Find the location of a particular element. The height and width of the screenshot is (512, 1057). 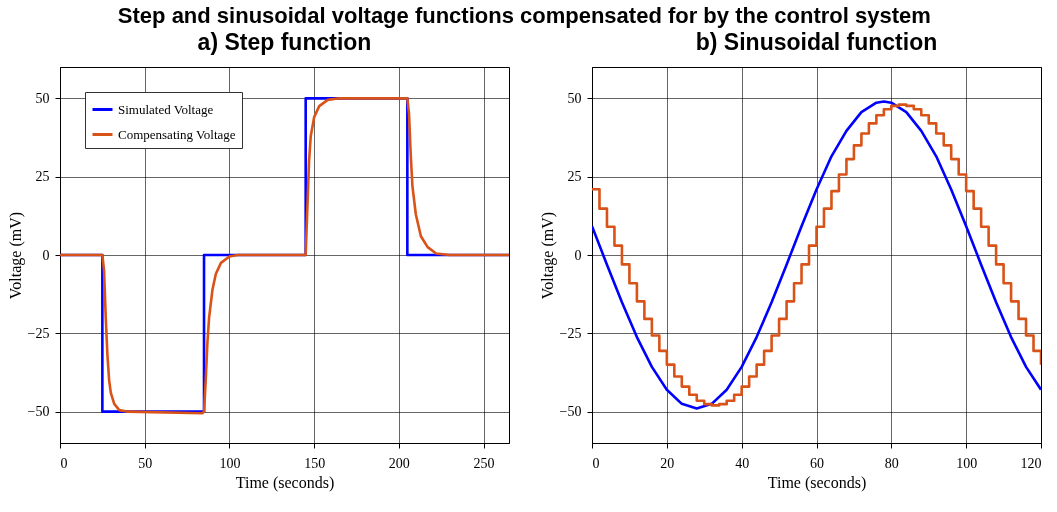

chart-title: a) Step function is located at coordinates (284, 42).